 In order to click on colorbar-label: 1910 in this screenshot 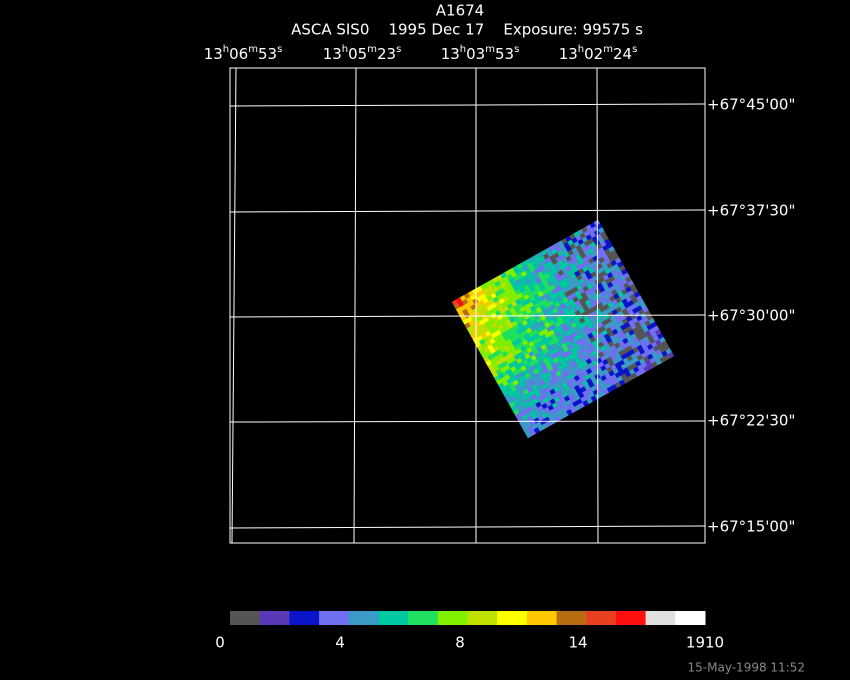, I will do `click(705, 643)`.